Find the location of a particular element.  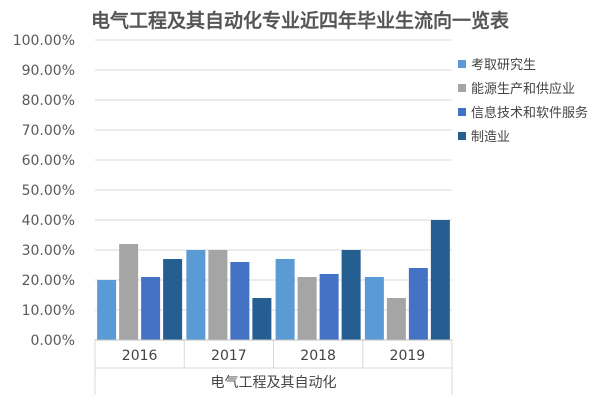

chart-title: 电气工程及其自动化专业近四年毕业生流向一览表 is located at coordinates (299, 21).